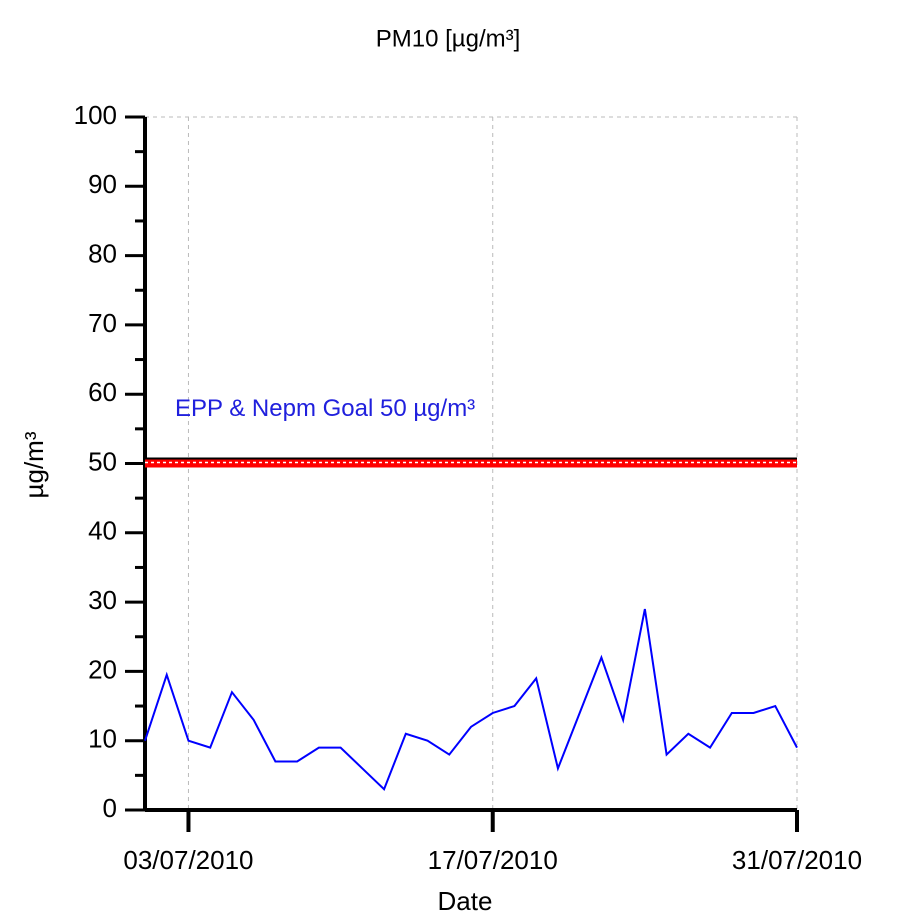  What do you see at coordinates (102, 461) in the screenshot?
I see `y-tick-label: 50` at bounding box center [102, 461].